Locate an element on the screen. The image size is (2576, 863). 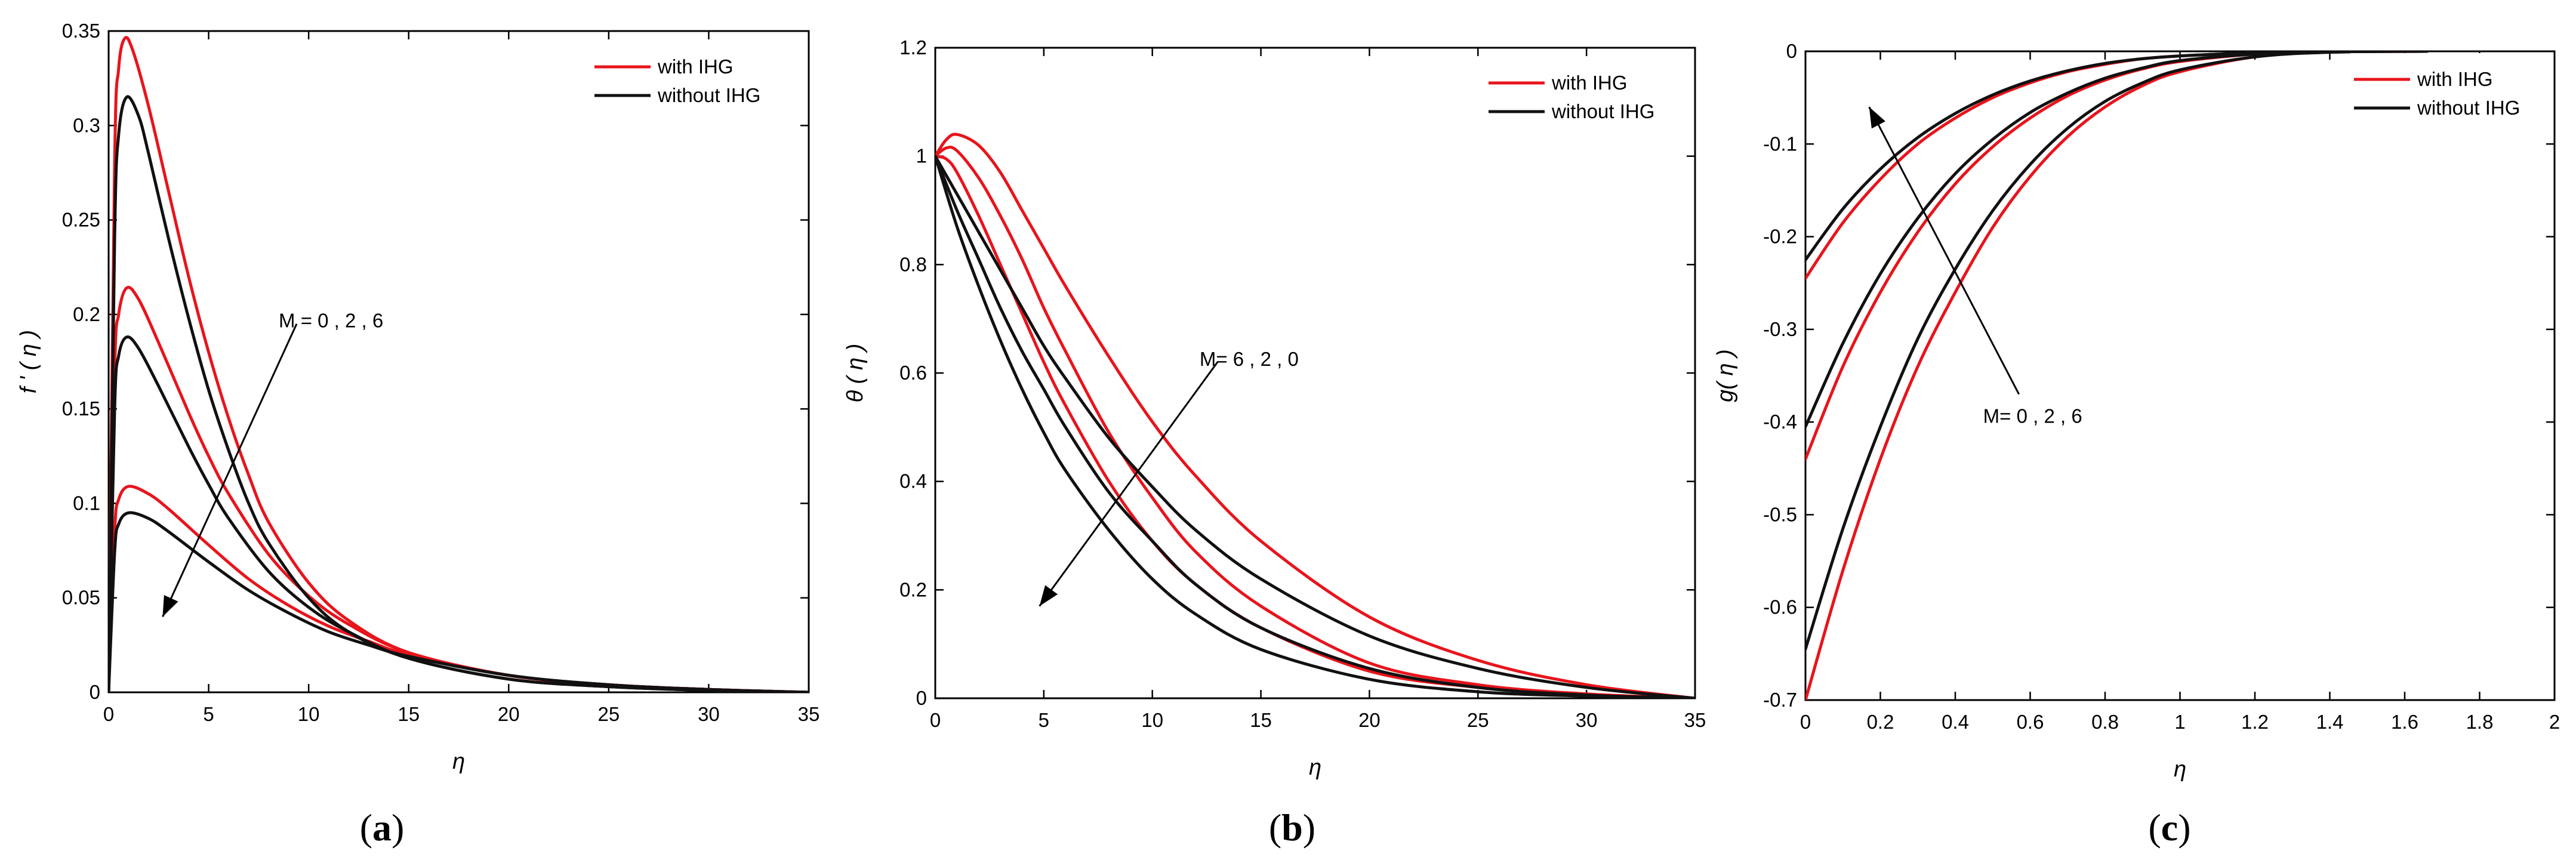
panel-caption: (b) is located at coordinates (1292, 827).